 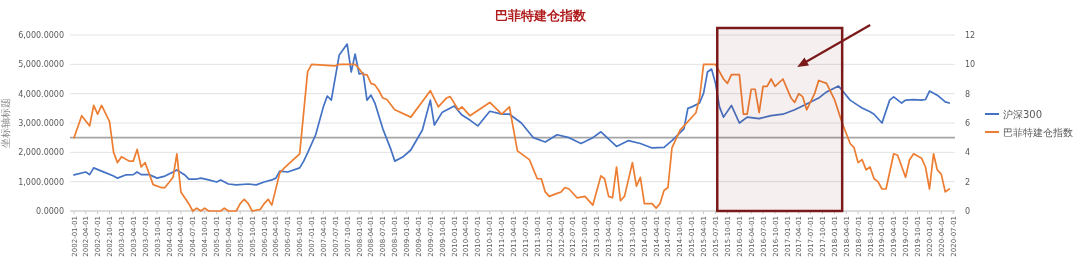 What do you see at coordinates (41, 94) in the screenshot?
I see `y-tick-label: 4,000.0000` at bounding box center [41, 94].